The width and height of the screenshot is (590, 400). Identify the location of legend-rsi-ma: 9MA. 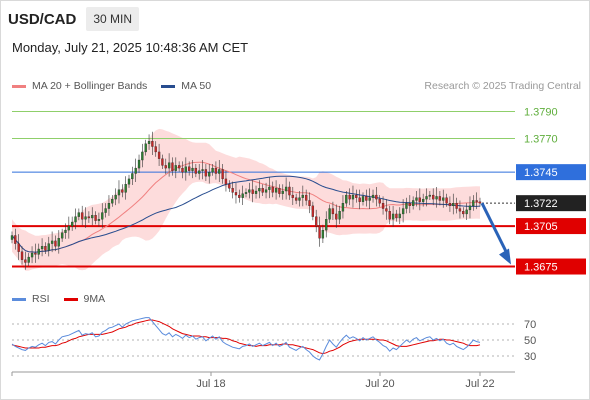
(84, 299).